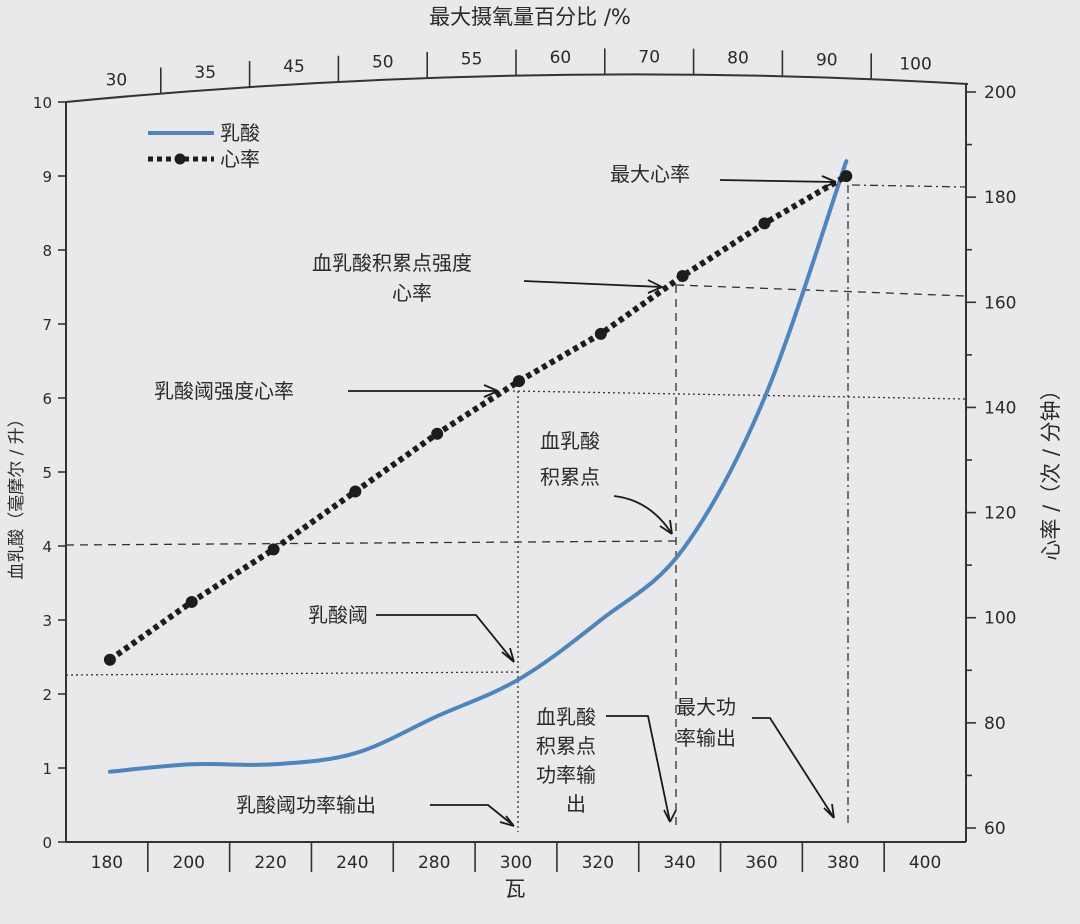 This screenshot has height=924, width=1080. What do you see at coordinates (472, 815) in the screenshot?
I see `lt-power-arrow` at bounding box center [472, 815].